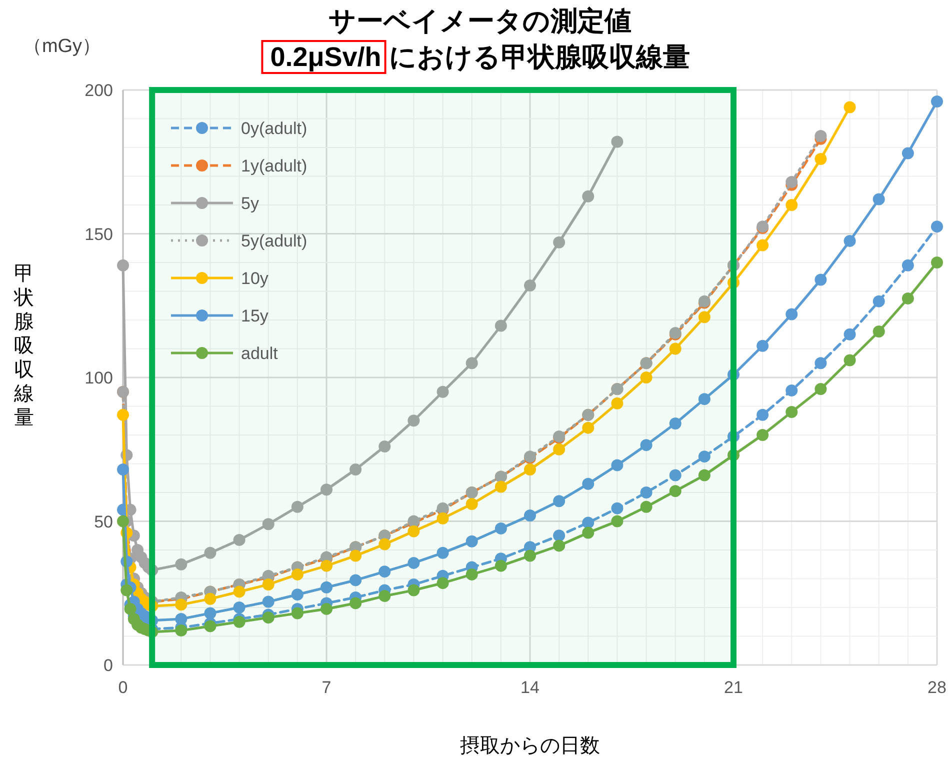  I want to click on y-tick-label: 100, so click(98, 378).